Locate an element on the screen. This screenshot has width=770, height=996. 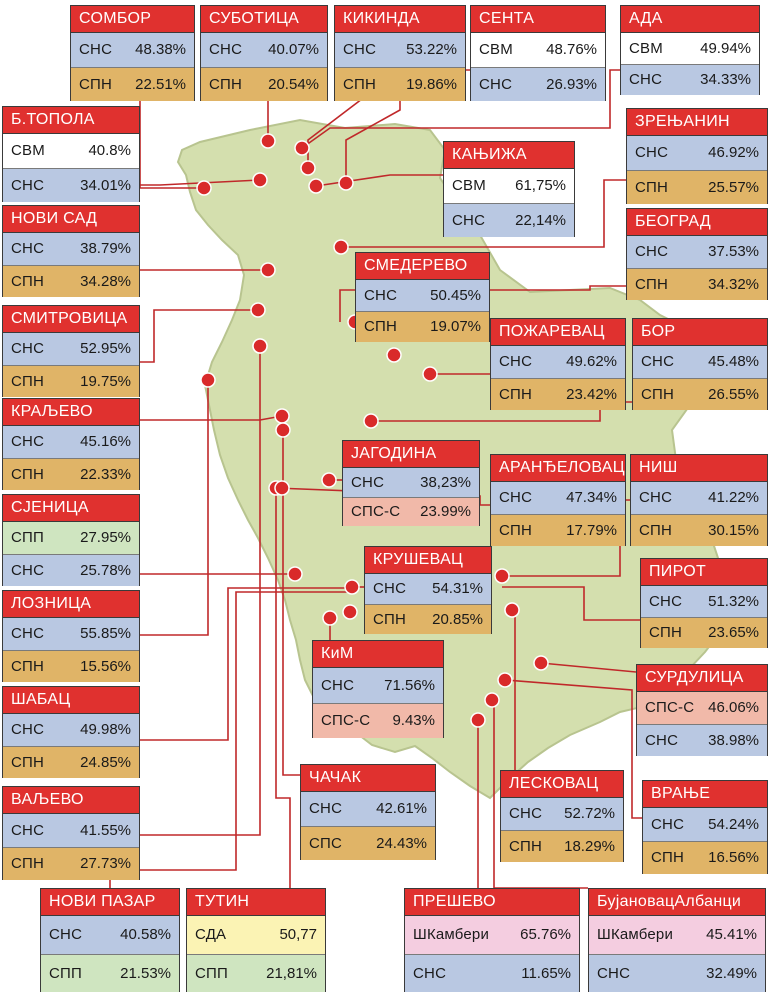
sjenica-results-box: СЈЕНИЦА СПП 27.95% СНС 25.78% is located at coordinates (71, 540).